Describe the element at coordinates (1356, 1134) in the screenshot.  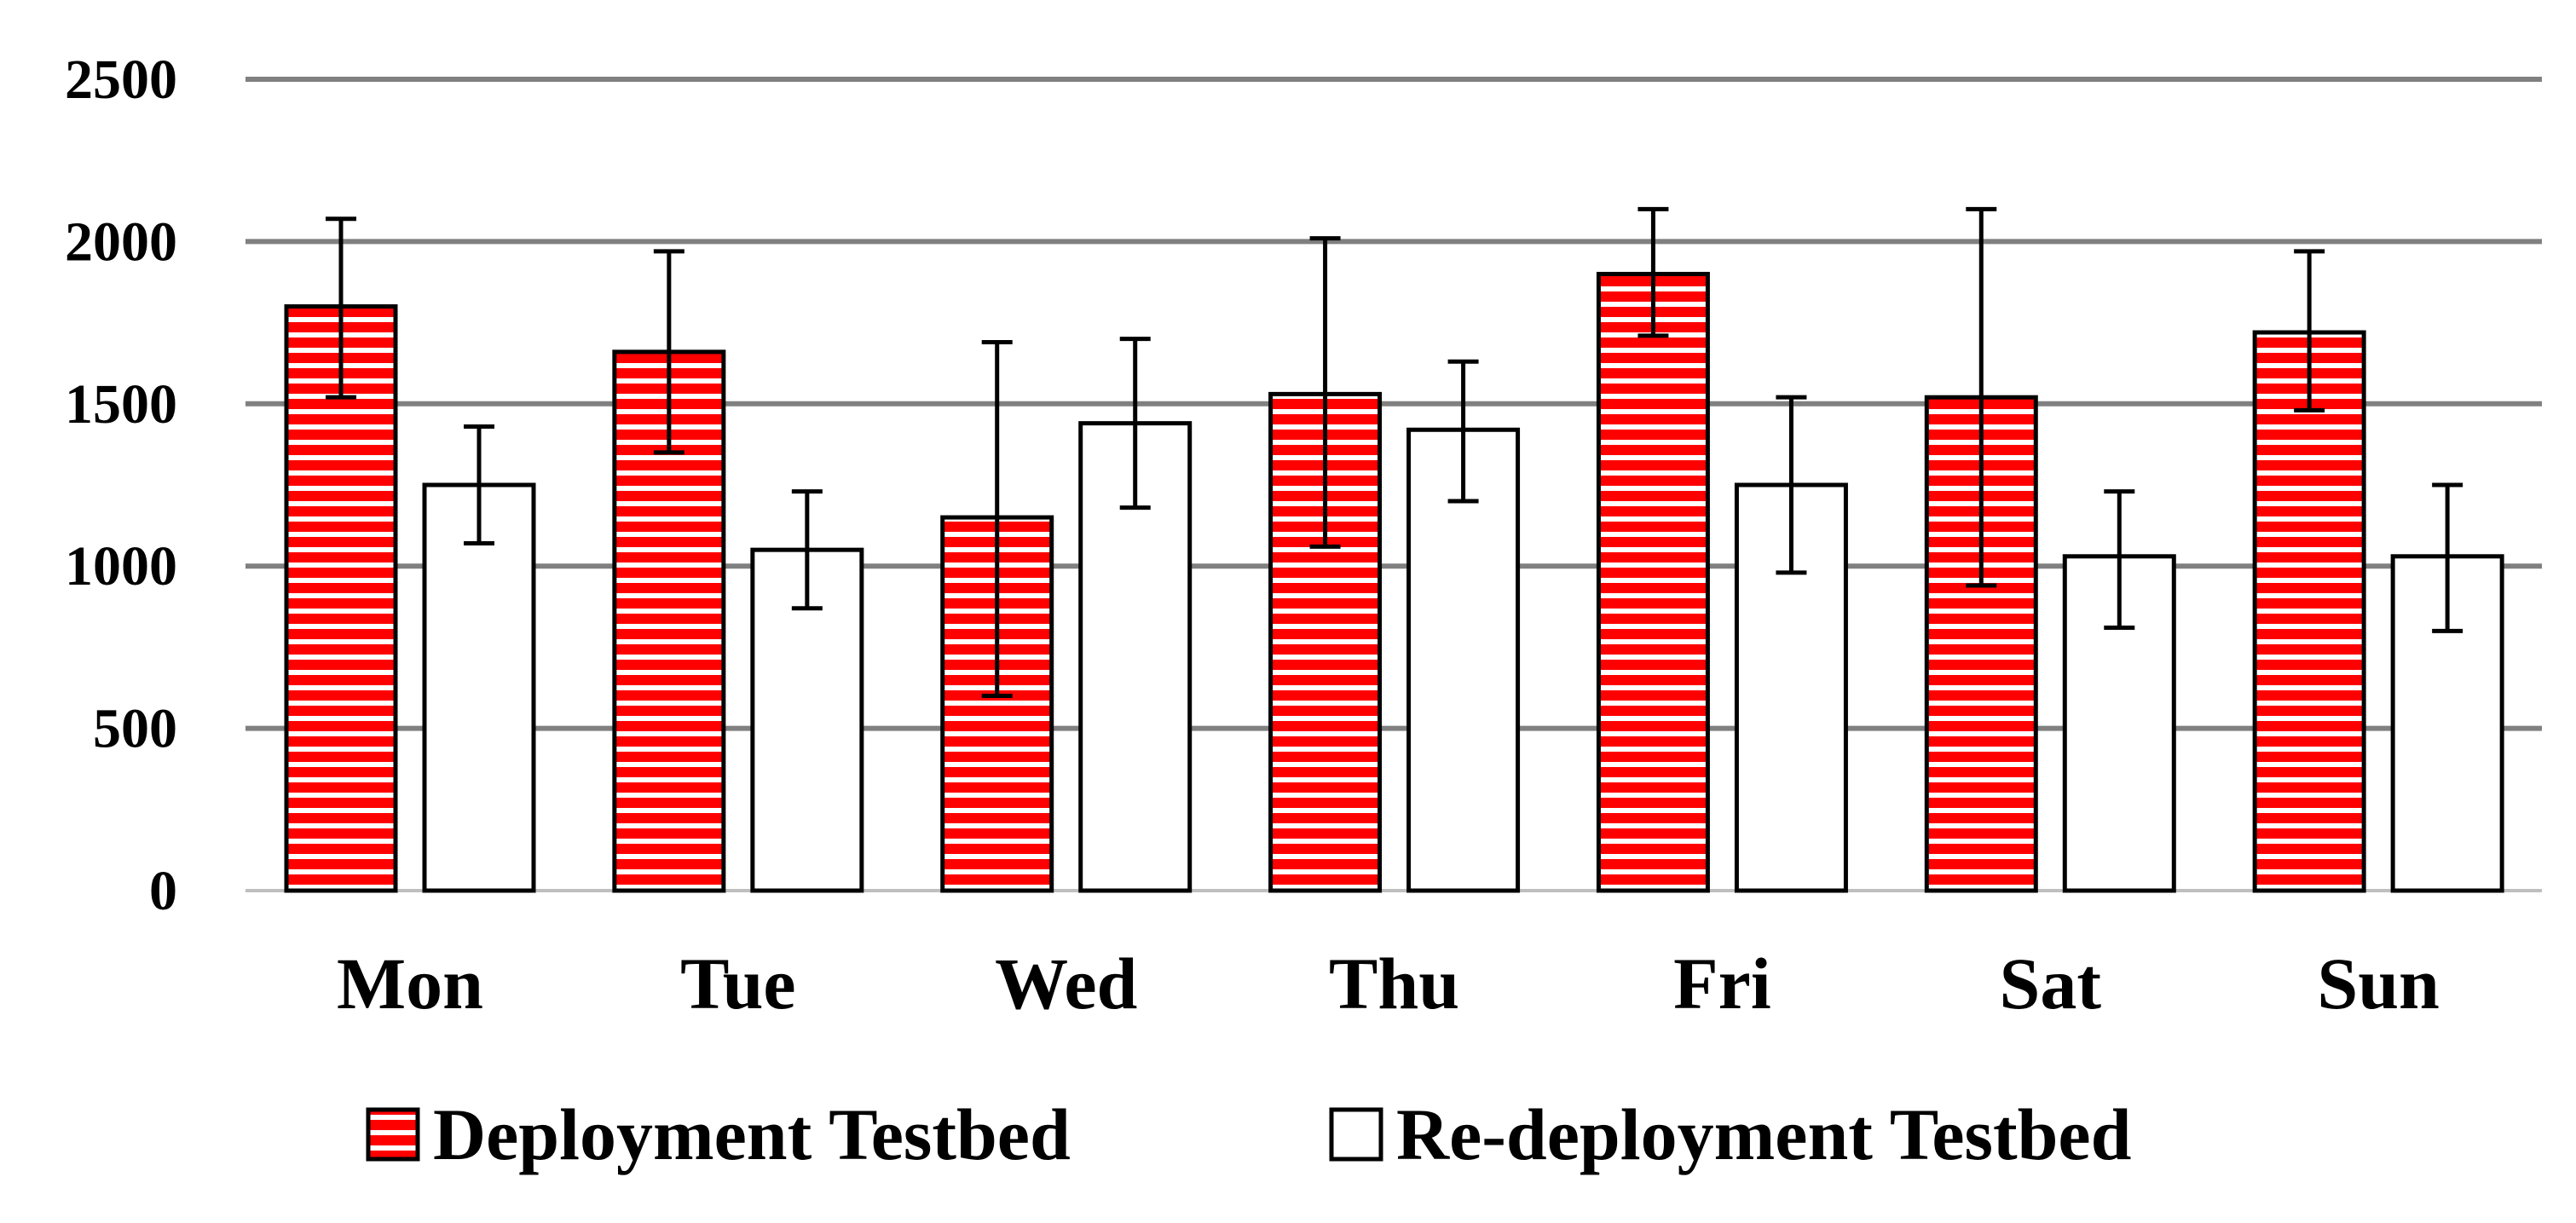
I see `legend-swatch-redeployment` at that location.